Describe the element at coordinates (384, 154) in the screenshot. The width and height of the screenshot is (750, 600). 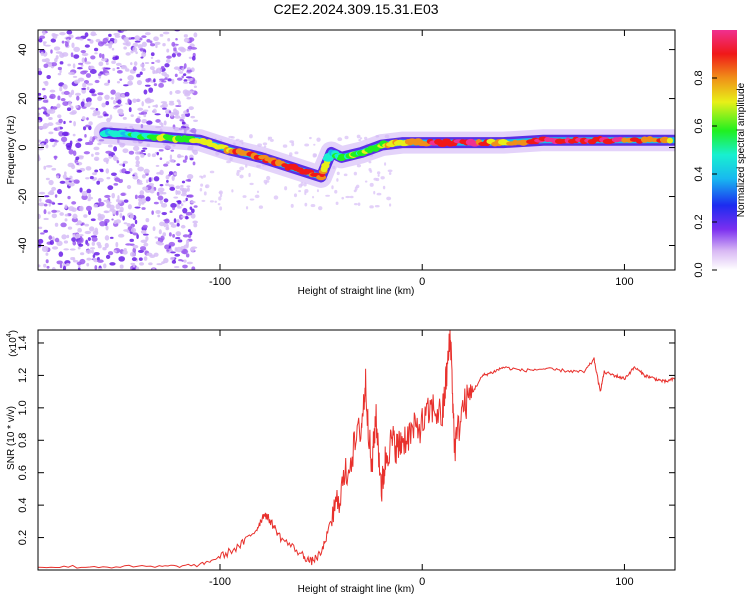
I see `spectral-ridge` at that location.